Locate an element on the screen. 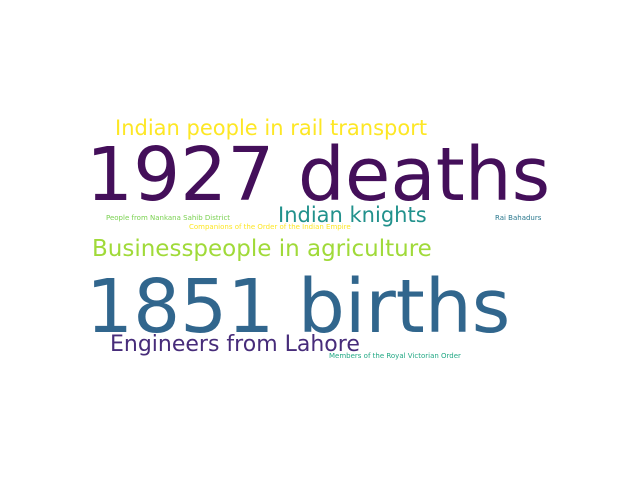  word-1851-births: 1851 births is located at coordinates (298, 307).